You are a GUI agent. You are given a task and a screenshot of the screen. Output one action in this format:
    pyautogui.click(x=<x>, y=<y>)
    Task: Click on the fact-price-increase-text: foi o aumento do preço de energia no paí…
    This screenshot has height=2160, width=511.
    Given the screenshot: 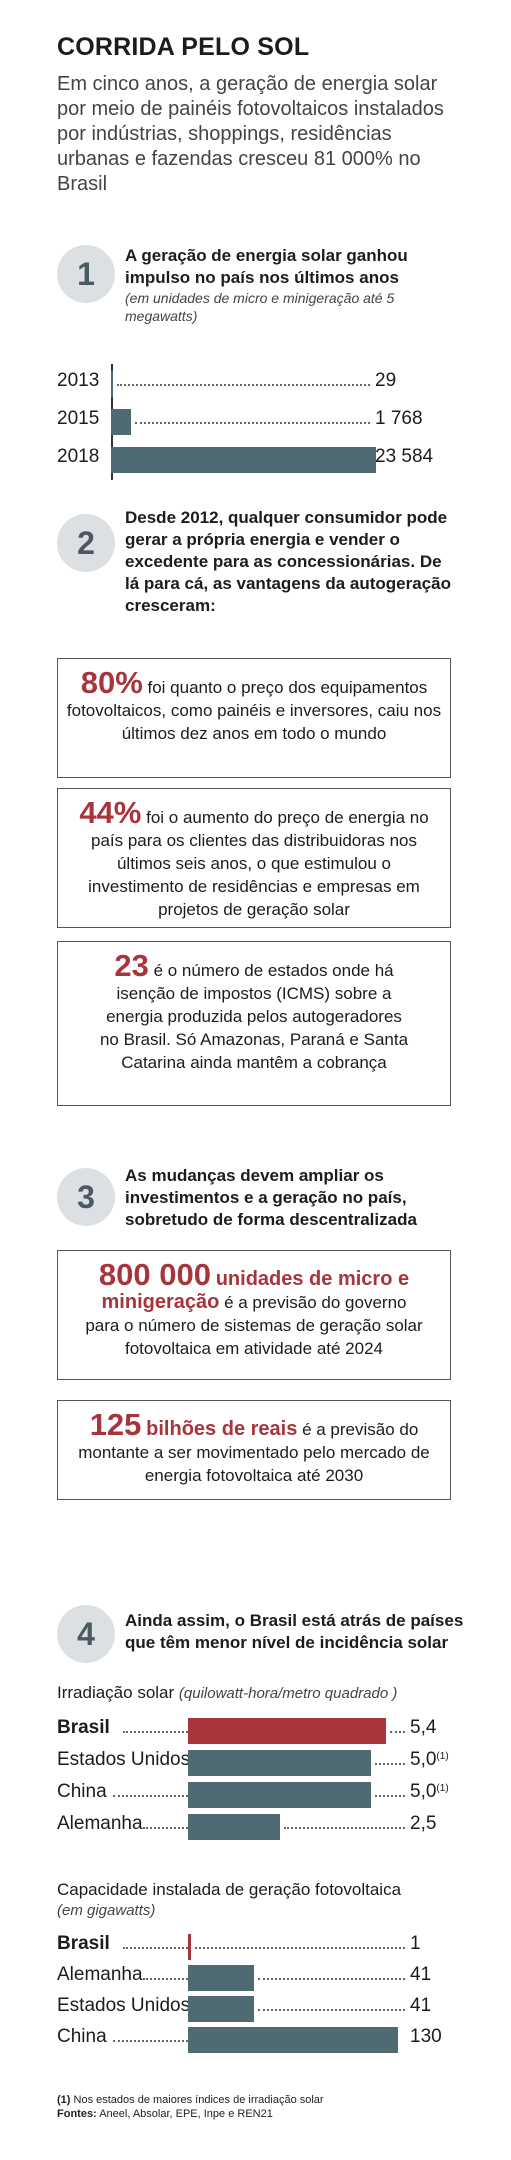 What is the action you would take?
    pyautogui.click(x=258, y=863)
    